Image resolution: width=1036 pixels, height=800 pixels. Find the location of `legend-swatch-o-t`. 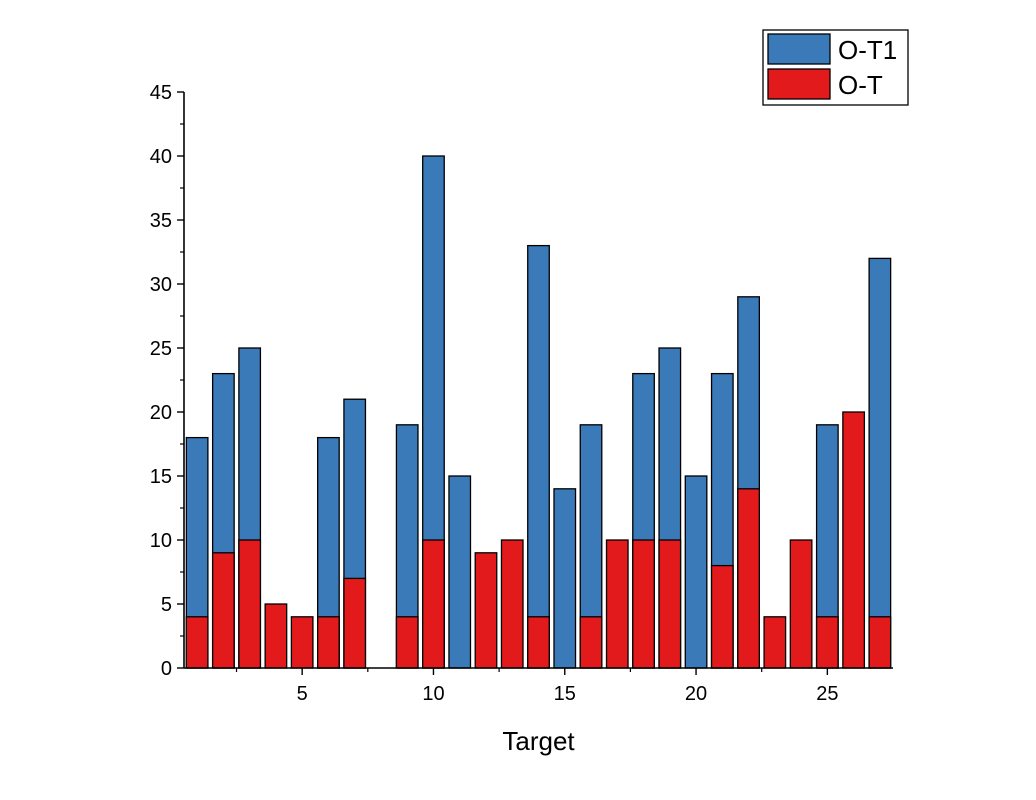

legend-swatch-o-t is located at coordinates (799, 84).